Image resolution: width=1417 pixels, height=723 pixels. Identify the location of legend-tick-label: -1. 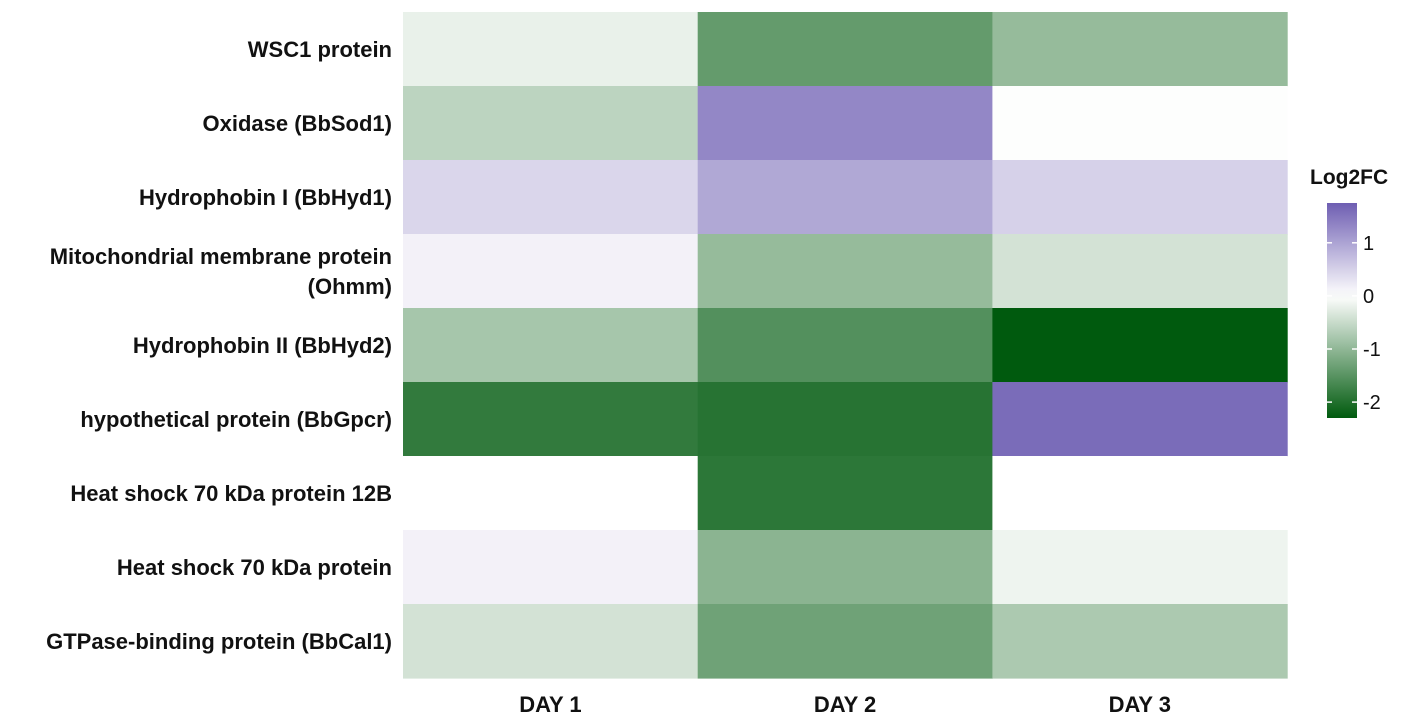
(1372, 350).